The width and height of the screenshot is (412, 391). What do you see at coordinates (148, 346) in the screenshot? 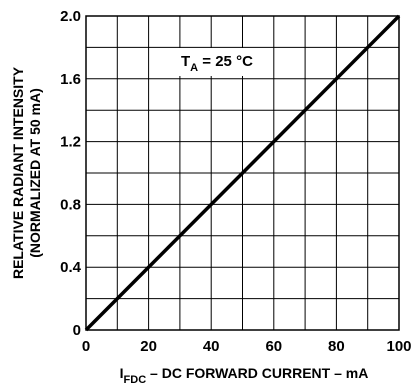
I see `x-tick-label: 20` at bounding box center [148, 346].